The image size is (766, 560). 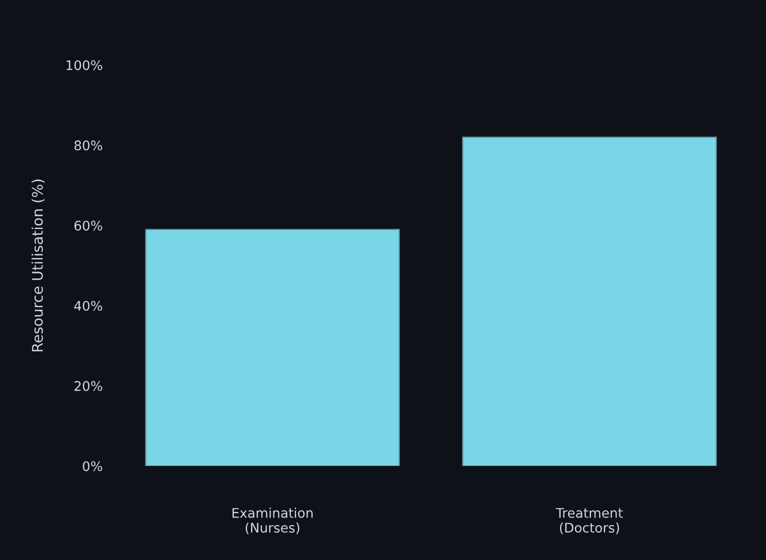 What do you see at coordinates (88, 225) in the screenshot?
I see `y-tick-label: 60%` at bounding box center [88, 225].